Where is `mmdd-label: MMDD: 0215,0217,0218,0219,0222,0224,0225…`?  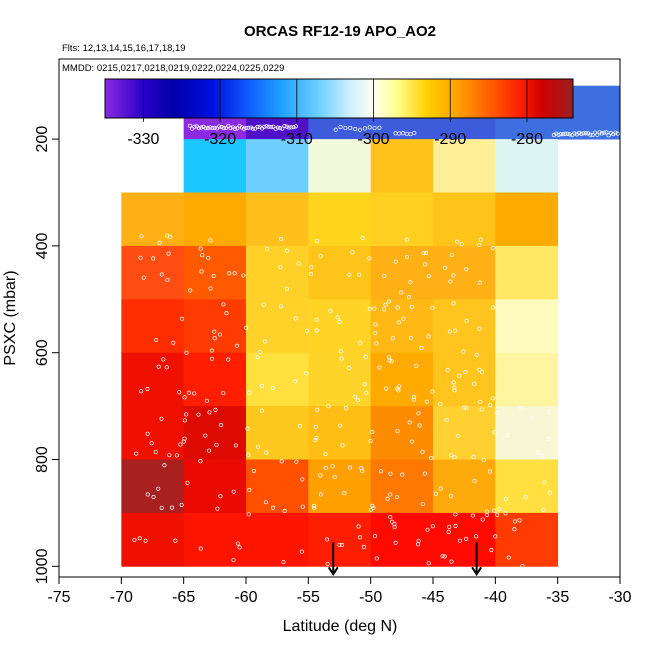 mmdd-label: MMDD: 0215,0217,0218,0219,0222,0224,0225… is located at coordinates (173, 68).